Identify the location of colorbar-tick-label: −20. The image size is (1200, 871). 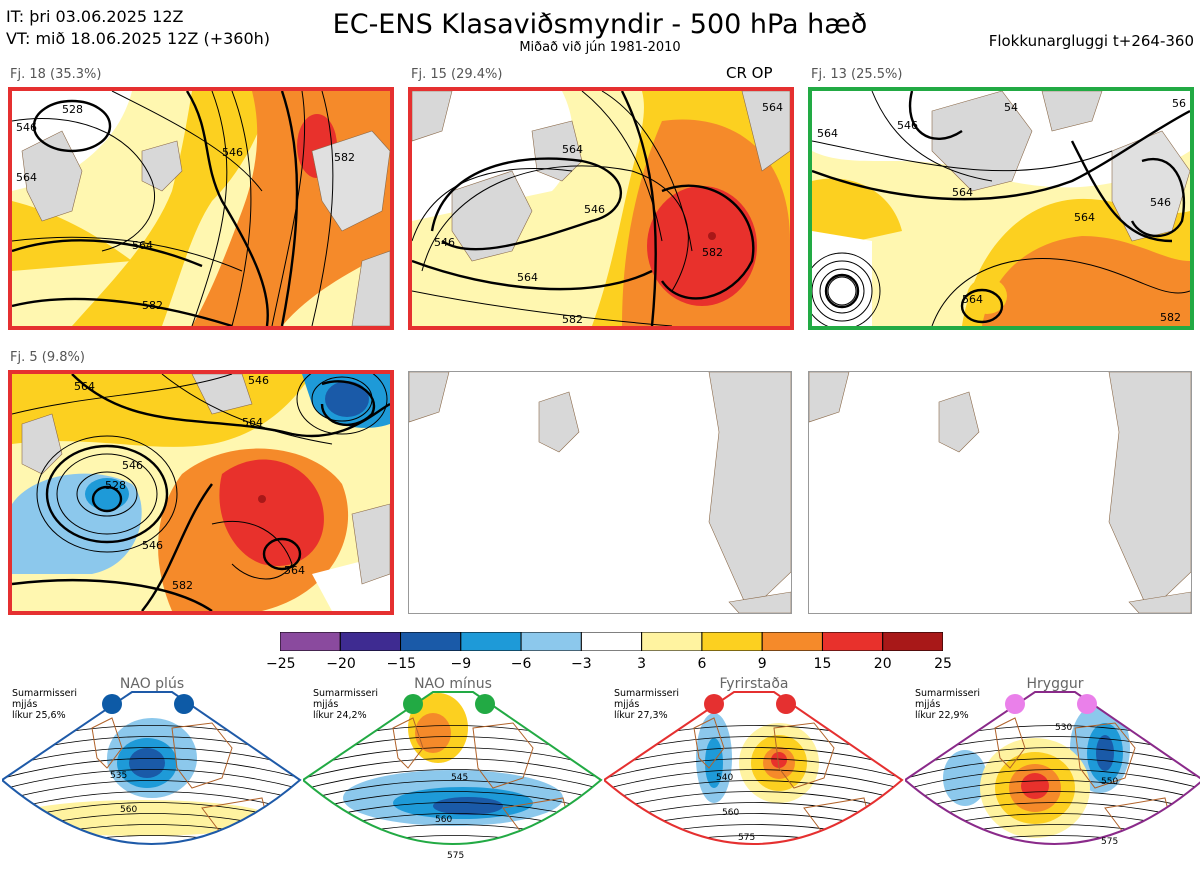
(341, 664).